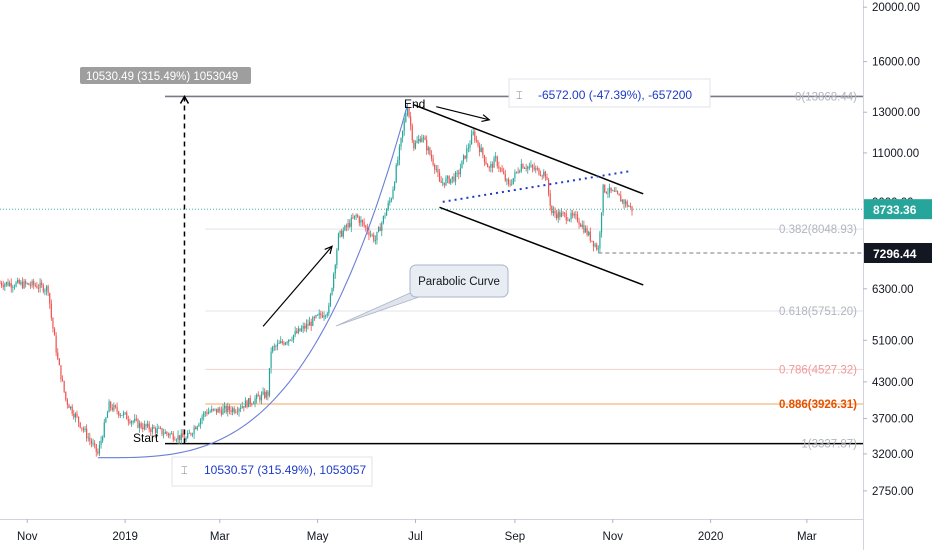 This screenshot has width=932, height=550. I want to click on trend-up-arrow-head, so click(328, 250).